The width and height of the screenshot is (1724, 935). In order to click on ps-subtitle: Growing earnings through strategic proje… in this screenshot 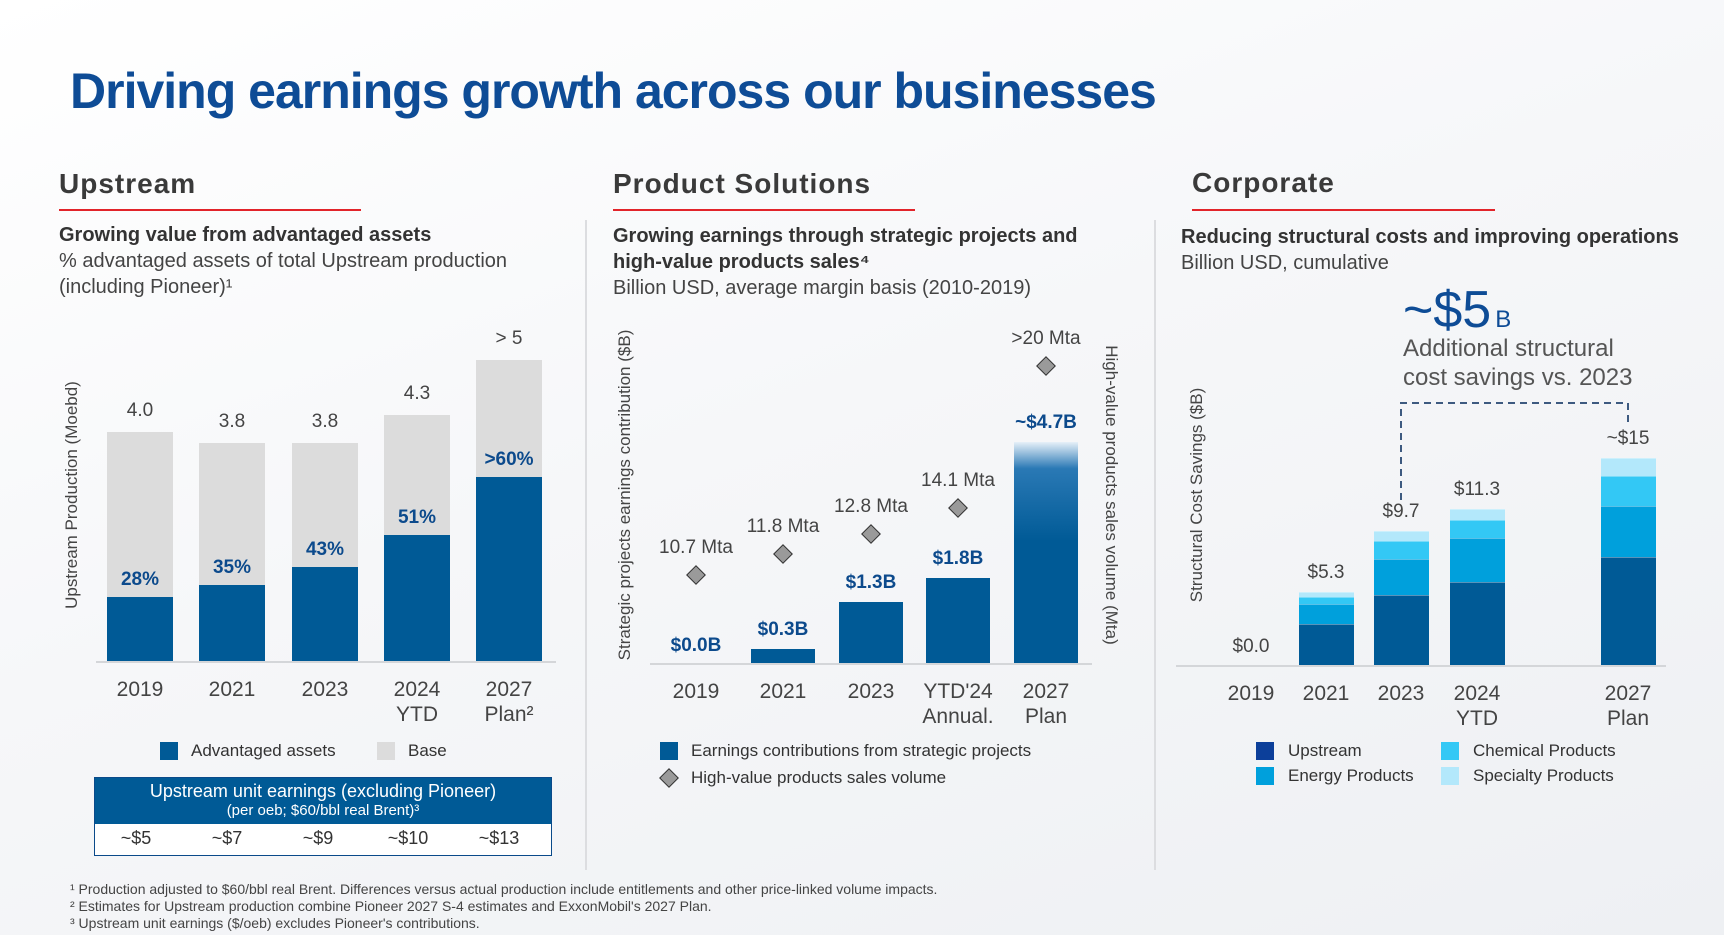, I will do `click(845, 236)`.